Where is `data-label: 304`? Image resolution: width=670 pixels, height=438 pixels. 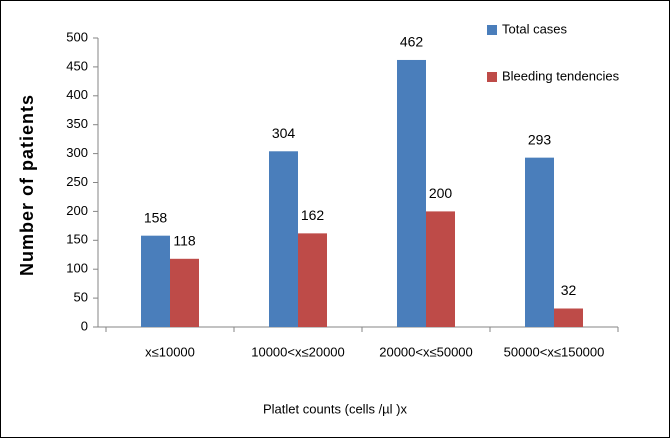
data-label: 304 is located at coordinates (284, 133).